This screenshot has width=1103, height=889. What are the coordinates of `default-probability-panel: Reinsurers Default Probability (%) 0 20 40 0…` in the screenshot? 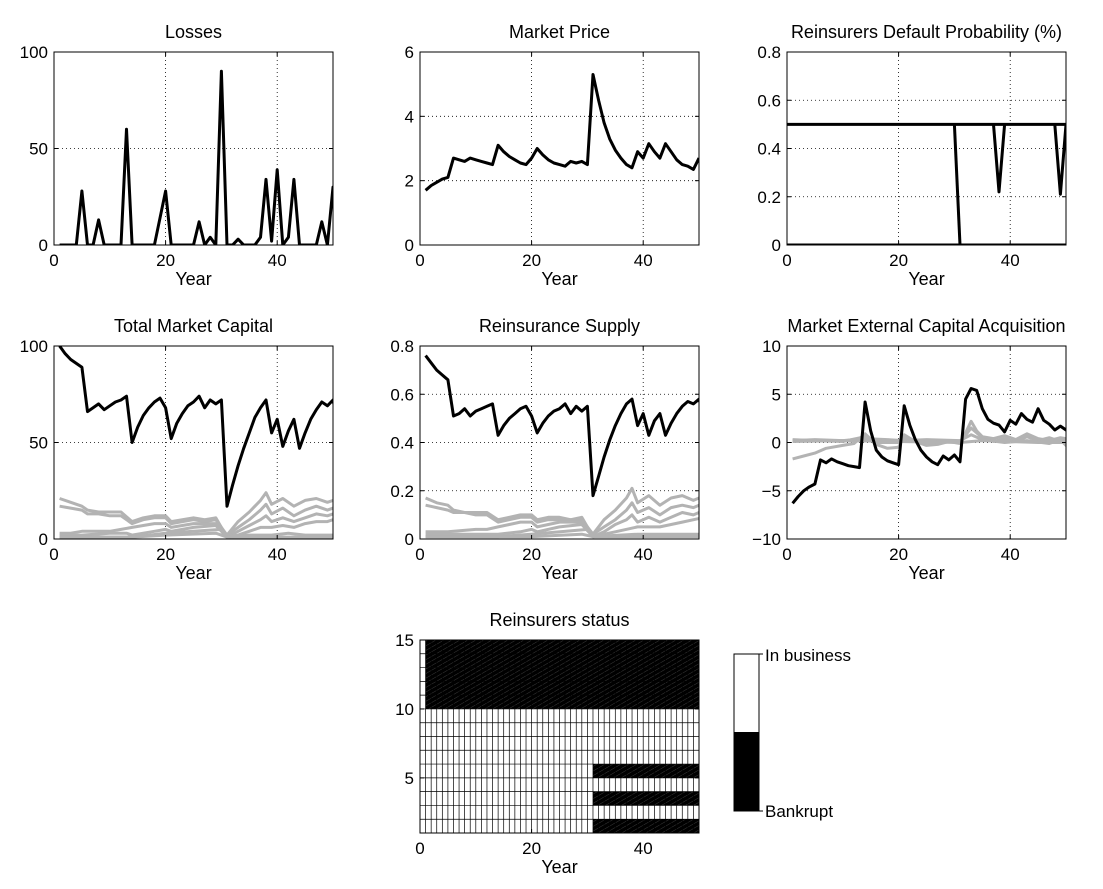 It's located at (912, 155).